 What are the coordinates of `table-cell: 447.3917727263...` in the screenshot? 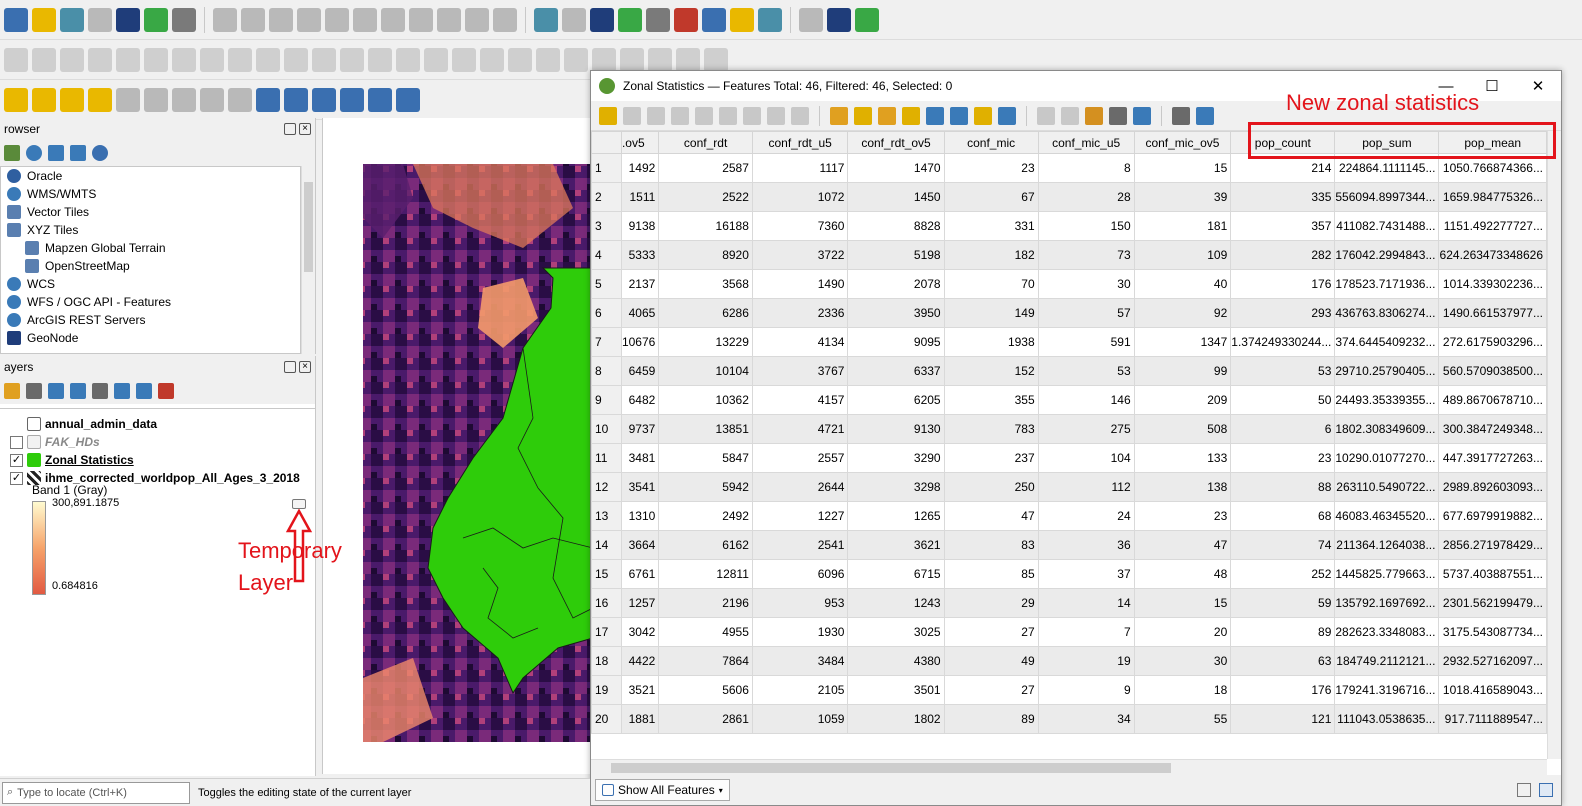 It's located at (1492, 458).